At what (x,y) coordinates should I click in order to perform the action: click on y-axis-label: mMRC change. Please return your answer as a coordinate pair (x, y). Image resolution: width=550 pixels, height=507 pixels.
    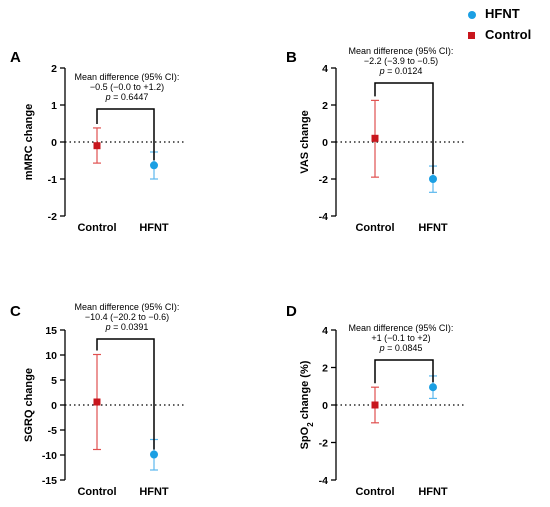
    Looking at the image, I should click on (29, 142).